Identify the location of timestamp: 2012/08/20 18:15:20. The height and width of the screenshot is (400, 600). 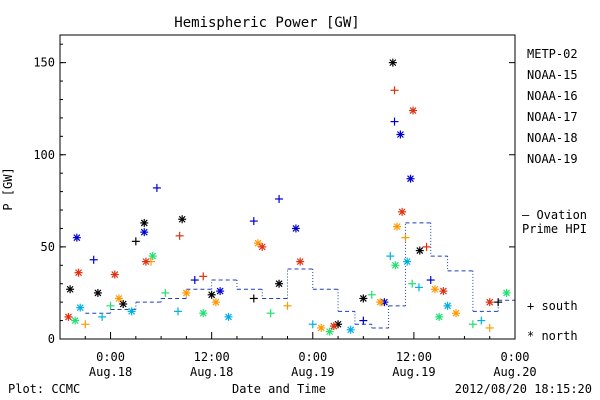
(523, 389).